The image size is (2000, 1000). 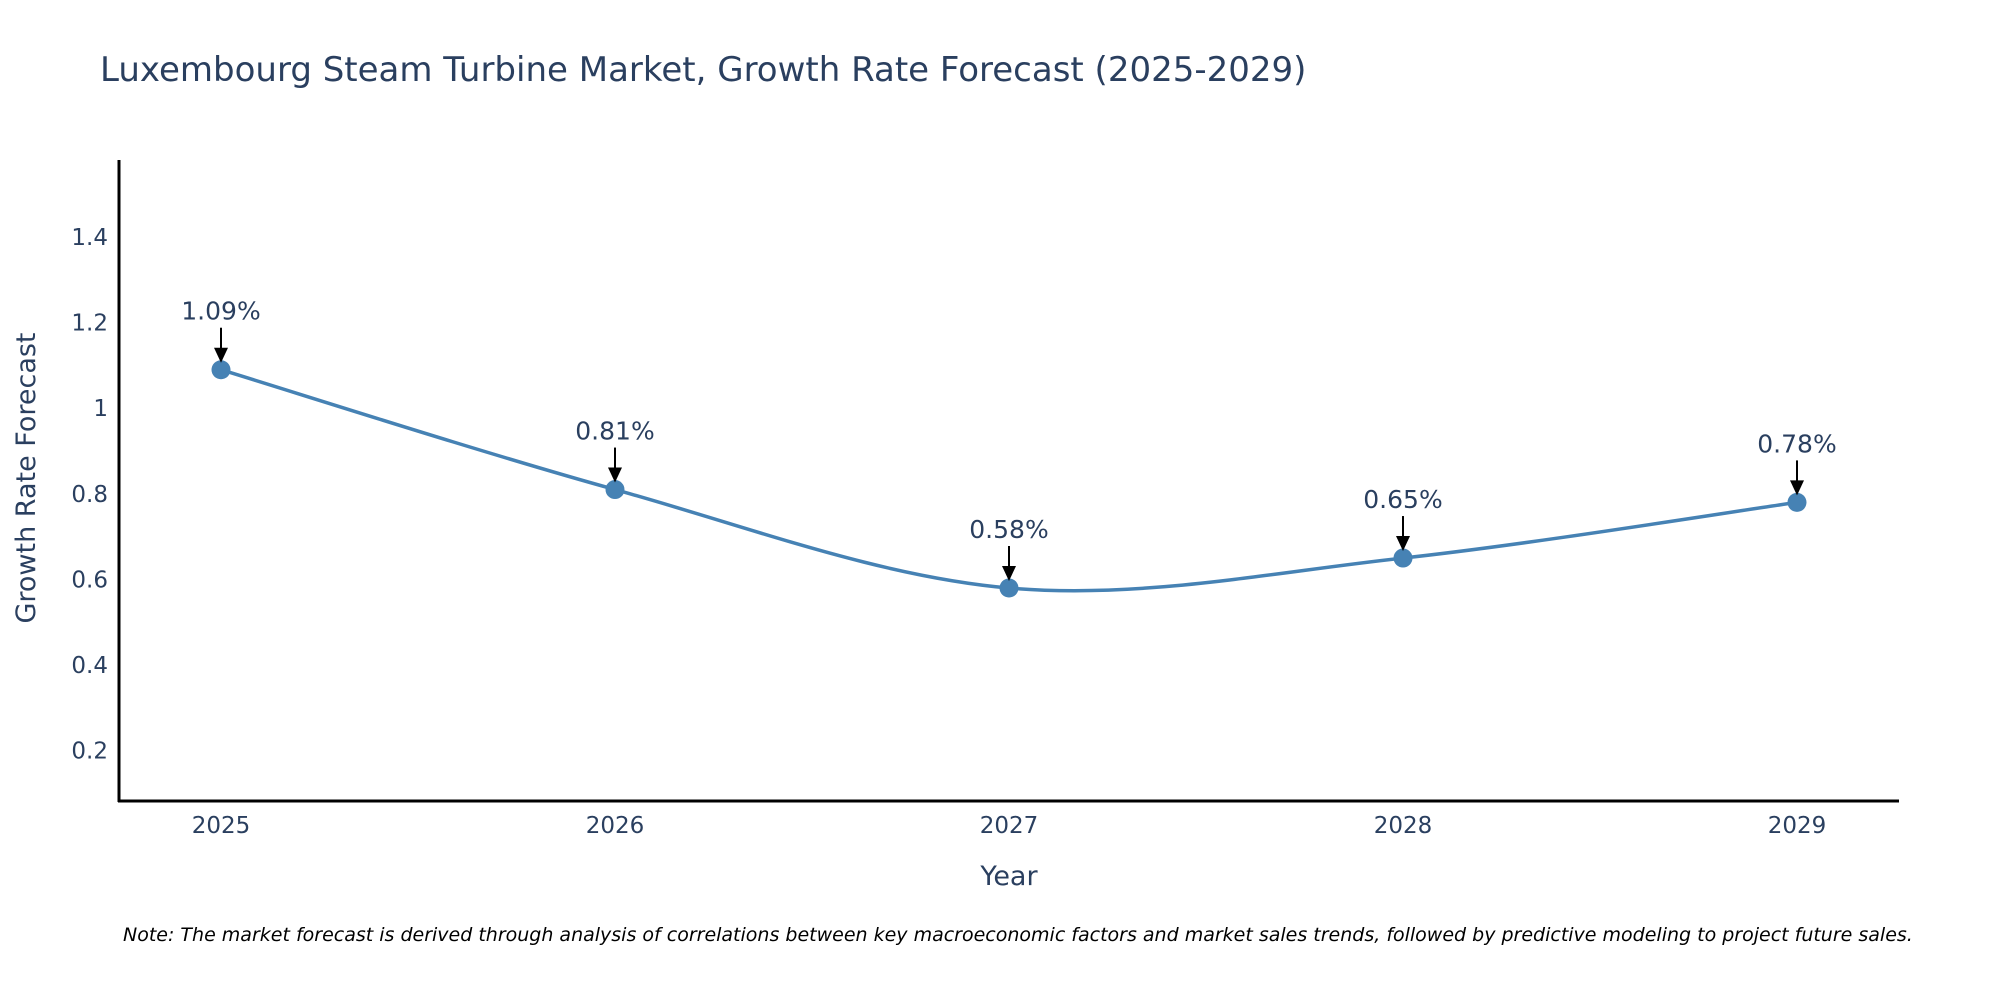 I want to click on data-label: 0.65%, so click(x=1402, y=499).